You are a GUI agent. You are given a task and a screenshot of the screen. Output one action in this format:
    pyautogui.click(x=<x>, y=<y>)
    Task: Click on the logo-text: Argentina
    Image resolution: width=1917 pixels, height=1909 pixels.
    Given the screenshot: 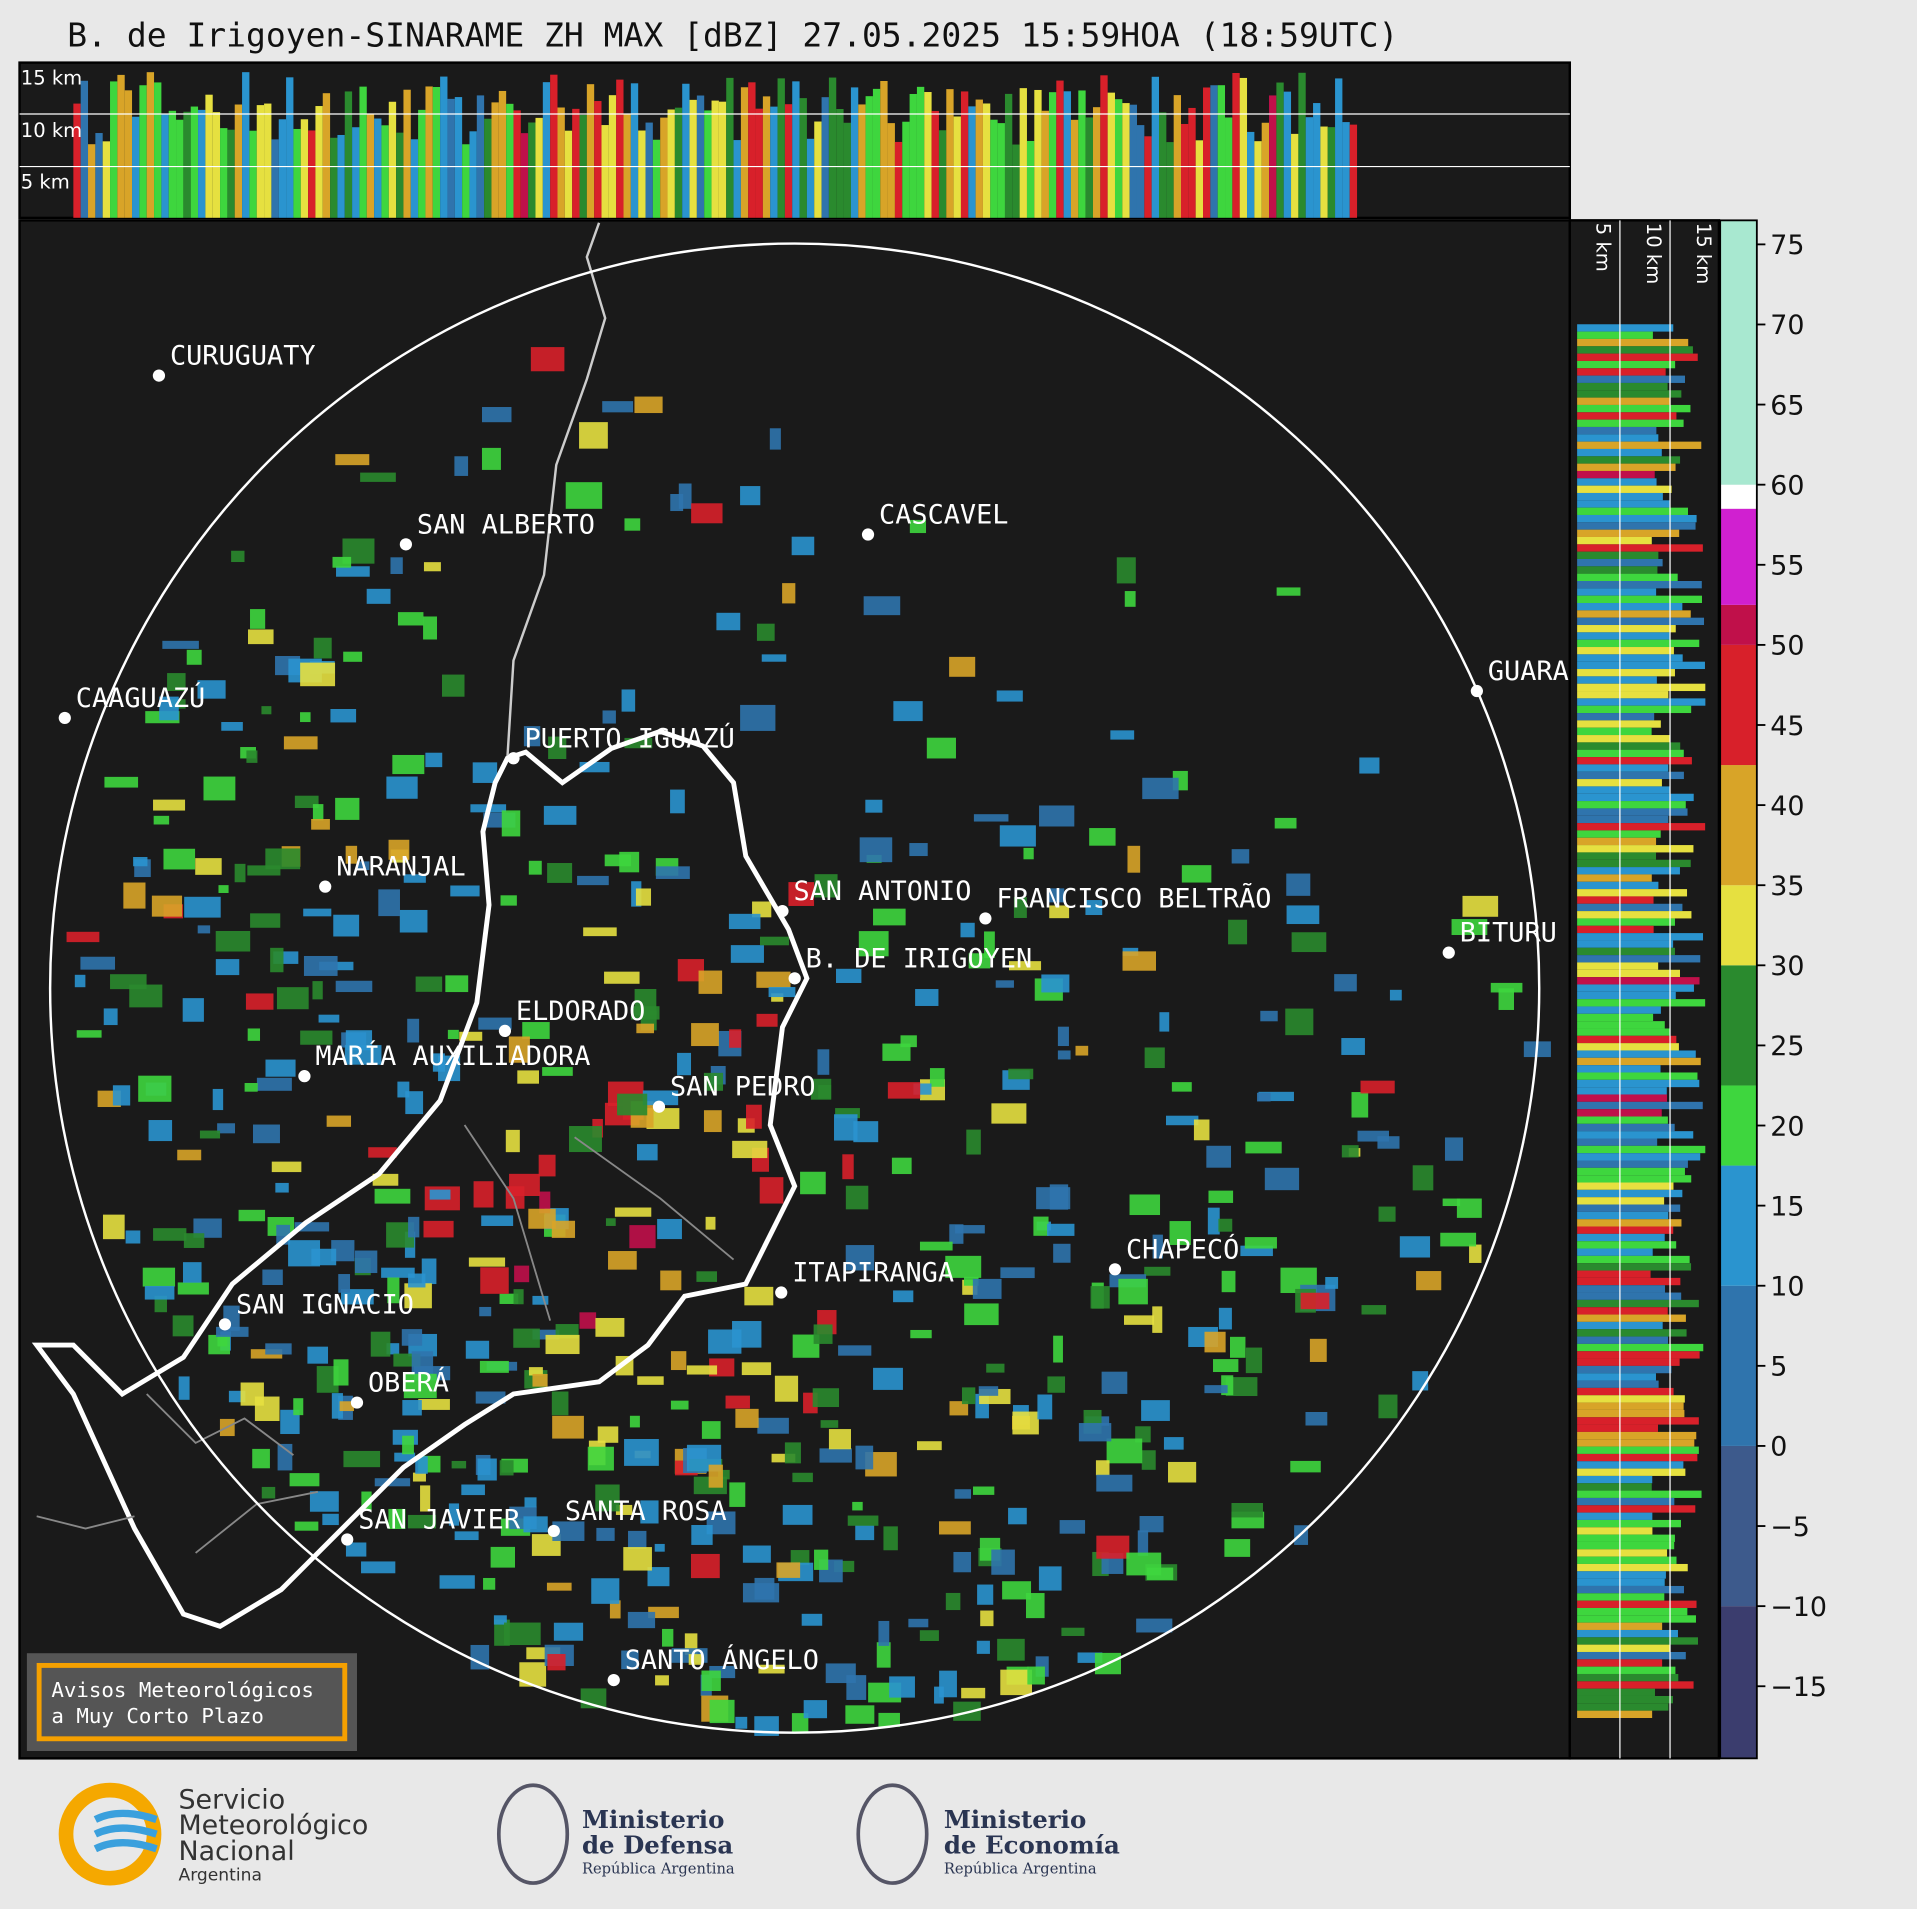 What is the action you would take?
    pyautogui.click(x=219, y=1876)
    